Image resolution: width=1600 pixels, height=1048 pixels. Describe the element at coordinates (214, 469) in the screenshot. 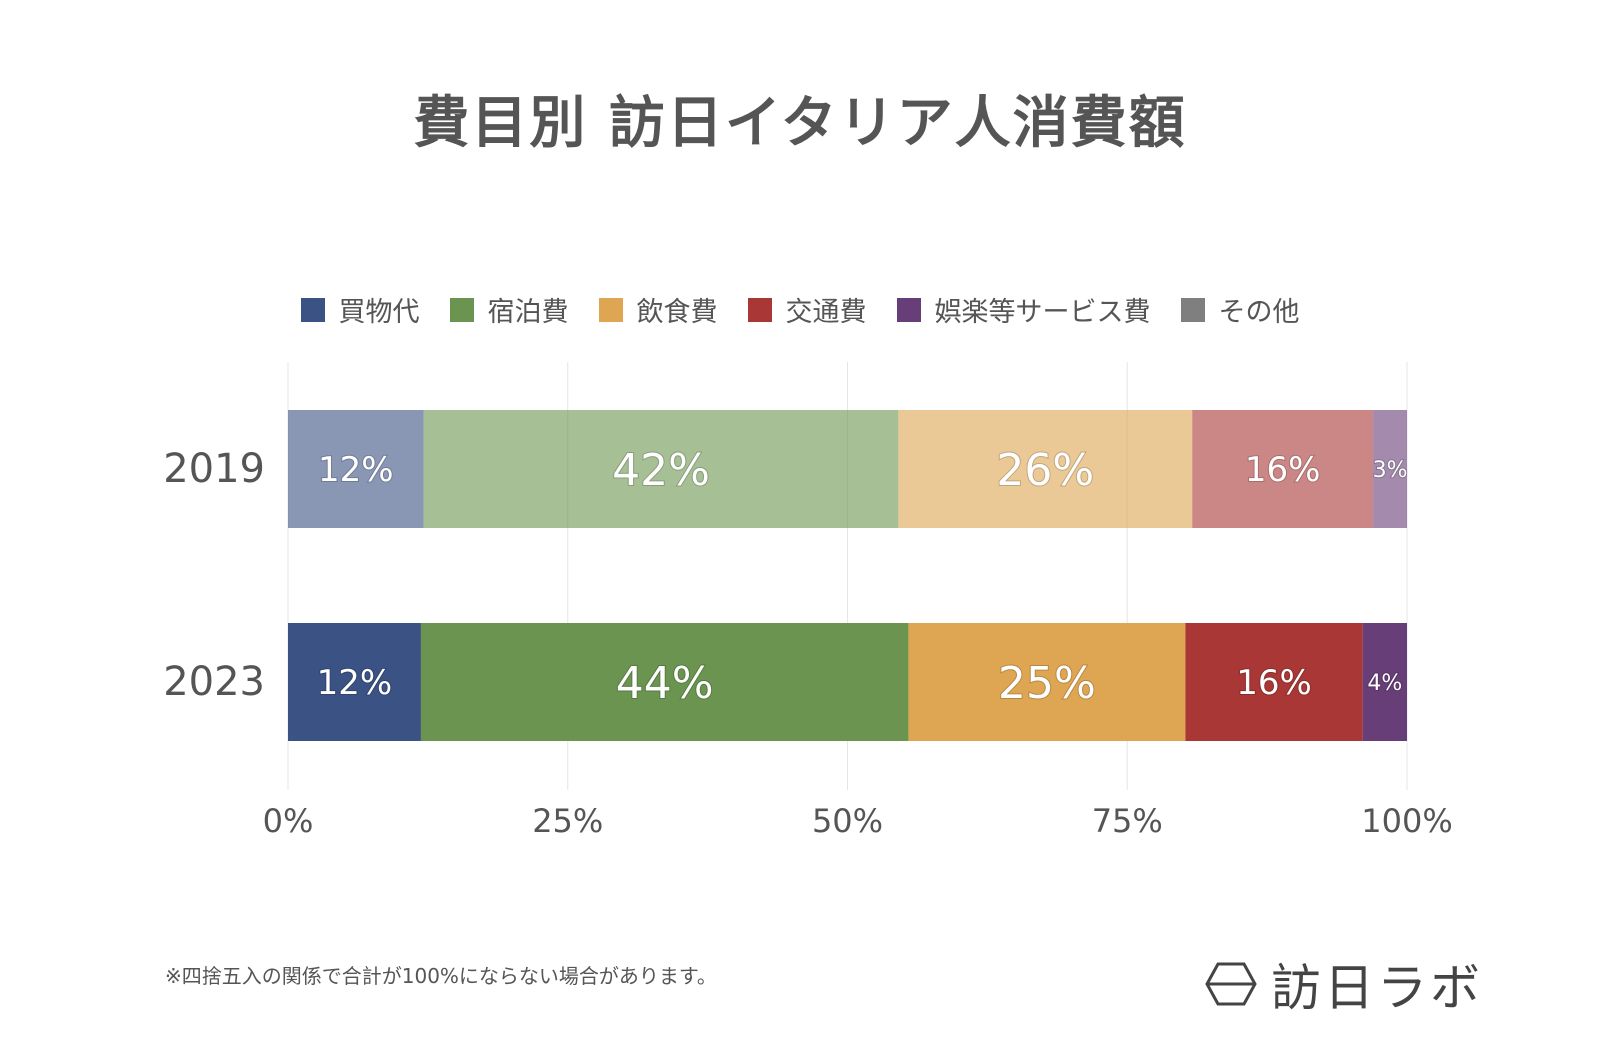

I see `category-label: 2019` at that location.